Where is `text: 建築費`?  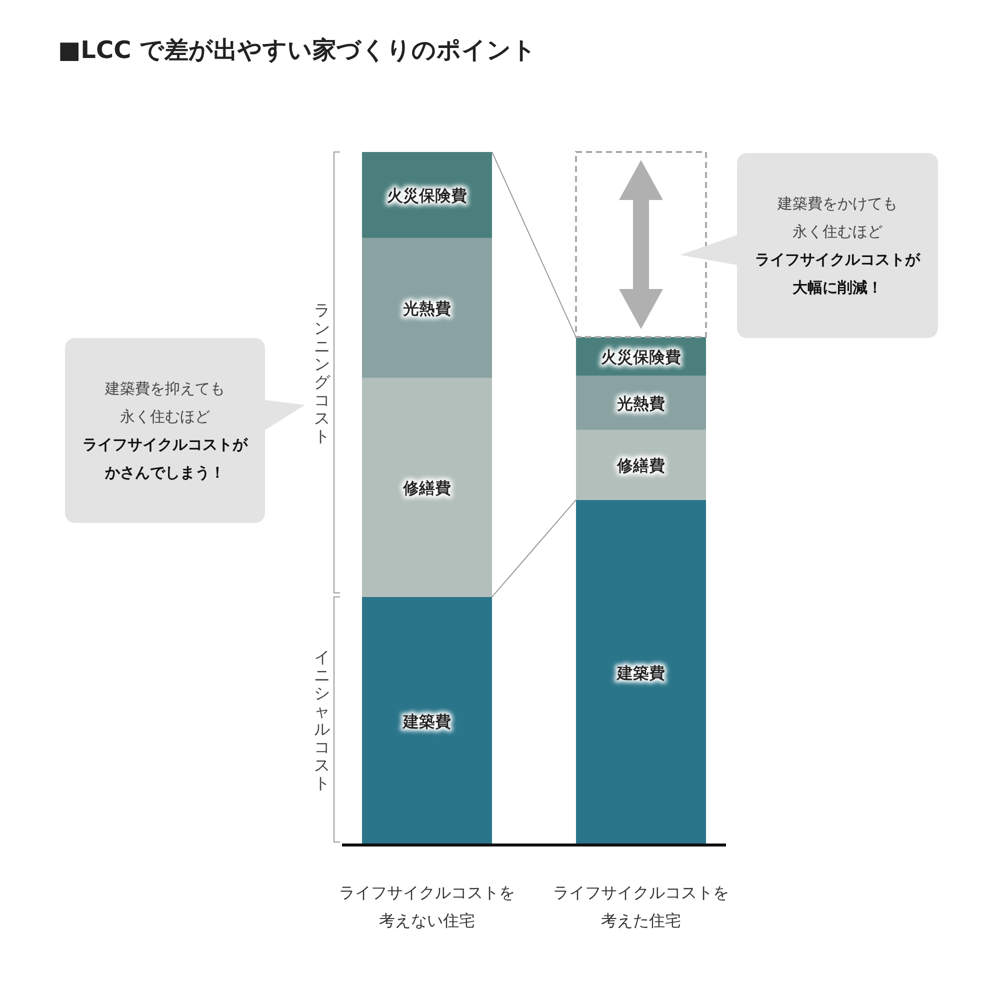 text: 建築費 is located at coordinates (641, 672).